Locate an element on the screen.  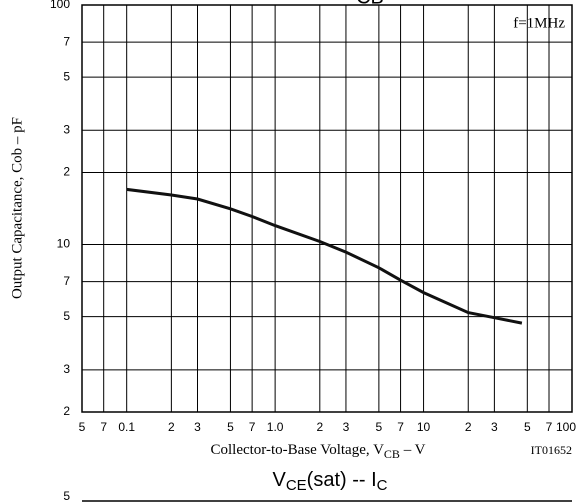
x-label-sub: CB is located at coordinates (392, 454).